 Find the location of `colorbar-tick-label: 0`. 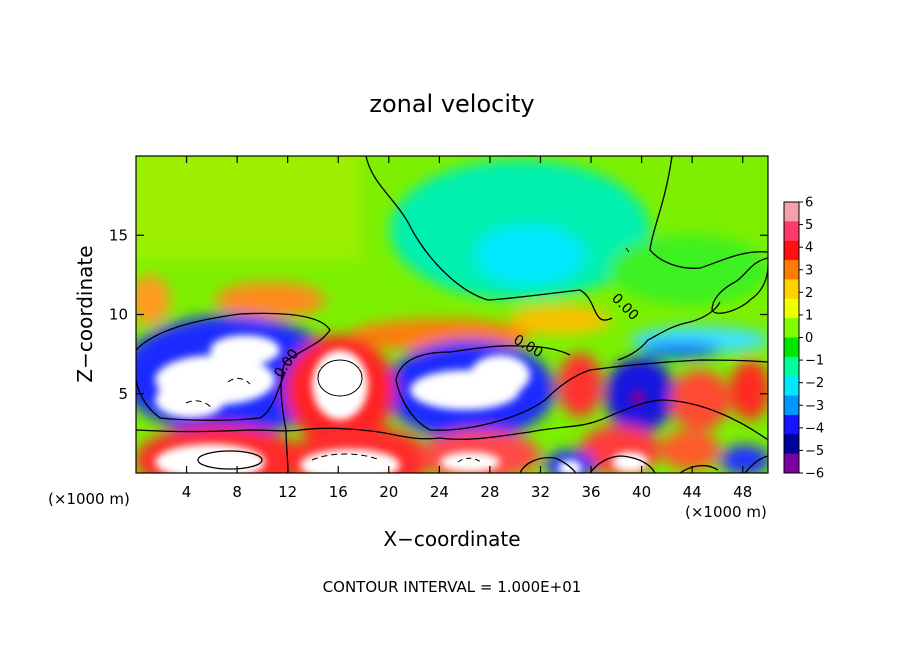

colorbar-tick-label: 0 is located at coordinates (809, 338).